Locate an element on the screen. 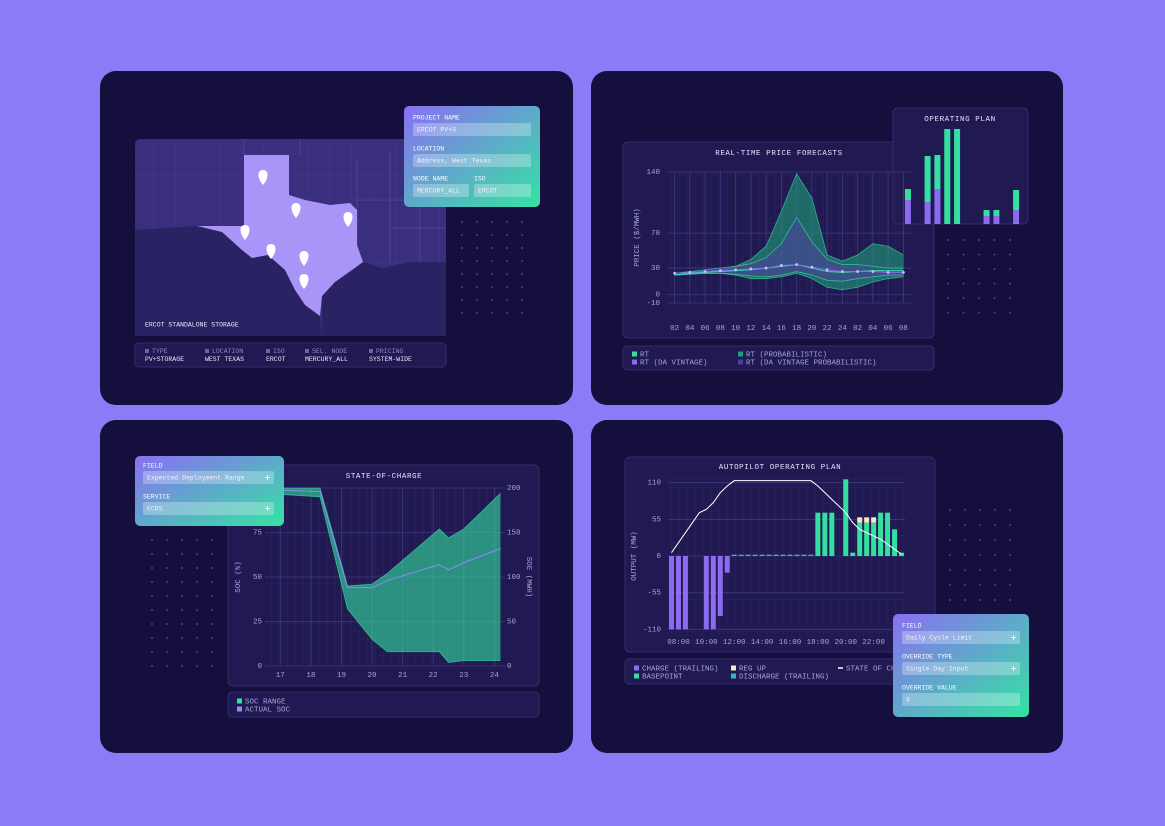 This screenshot has height=826, width=1165. x-tick-label: 14:00 is located at coordinates (762, 643).